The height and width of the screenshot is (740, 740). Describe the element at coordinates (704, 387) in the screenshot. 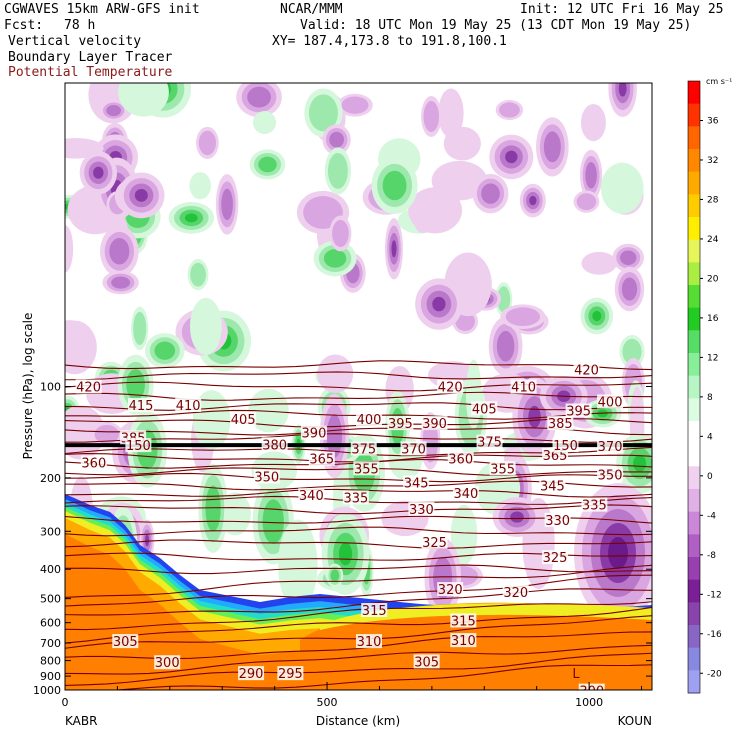

I see `colorbar: 36 32 28 24 20 16 12 8 4 0 -4 -8 -12 -16 -20` at that location.